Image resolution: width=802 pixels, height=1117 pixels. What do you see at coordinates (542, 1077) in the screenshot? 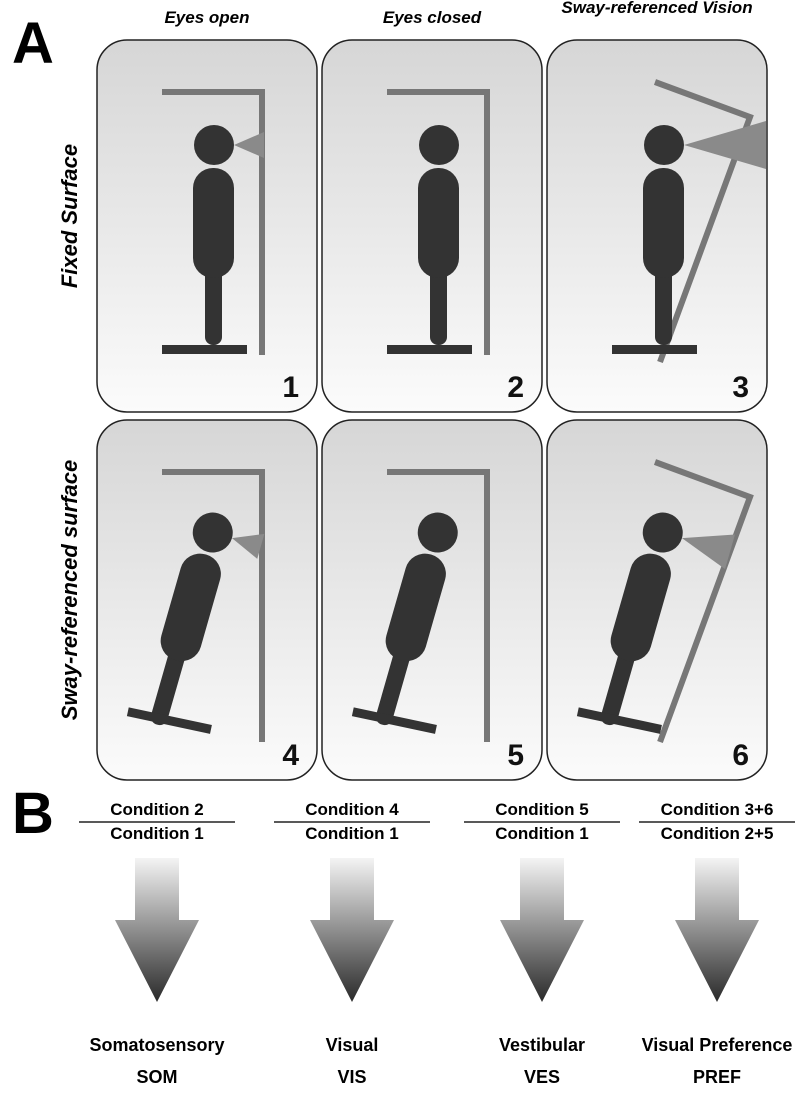
I see `abbreviation: VES` at bounding box center [542, 1077].